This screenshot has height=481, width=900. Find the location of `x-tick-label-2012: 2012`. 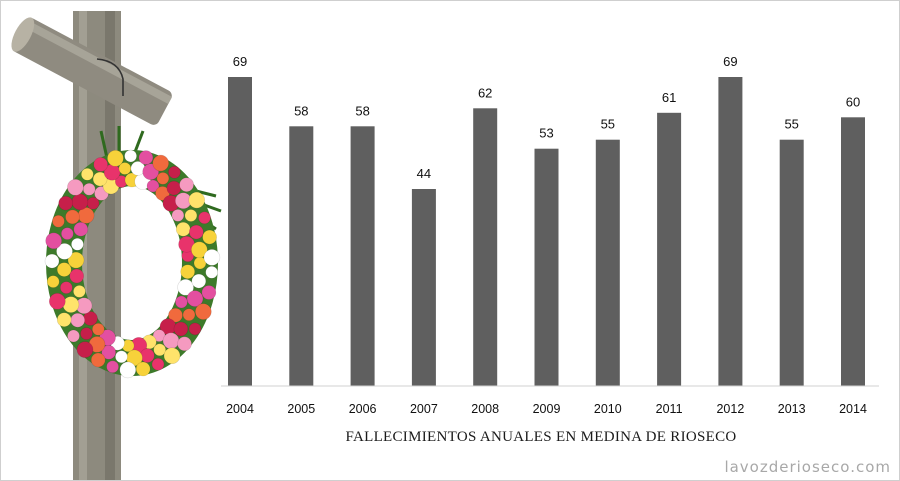

x-tick-label-2012: 2012 is located at coordinates (730, 409).